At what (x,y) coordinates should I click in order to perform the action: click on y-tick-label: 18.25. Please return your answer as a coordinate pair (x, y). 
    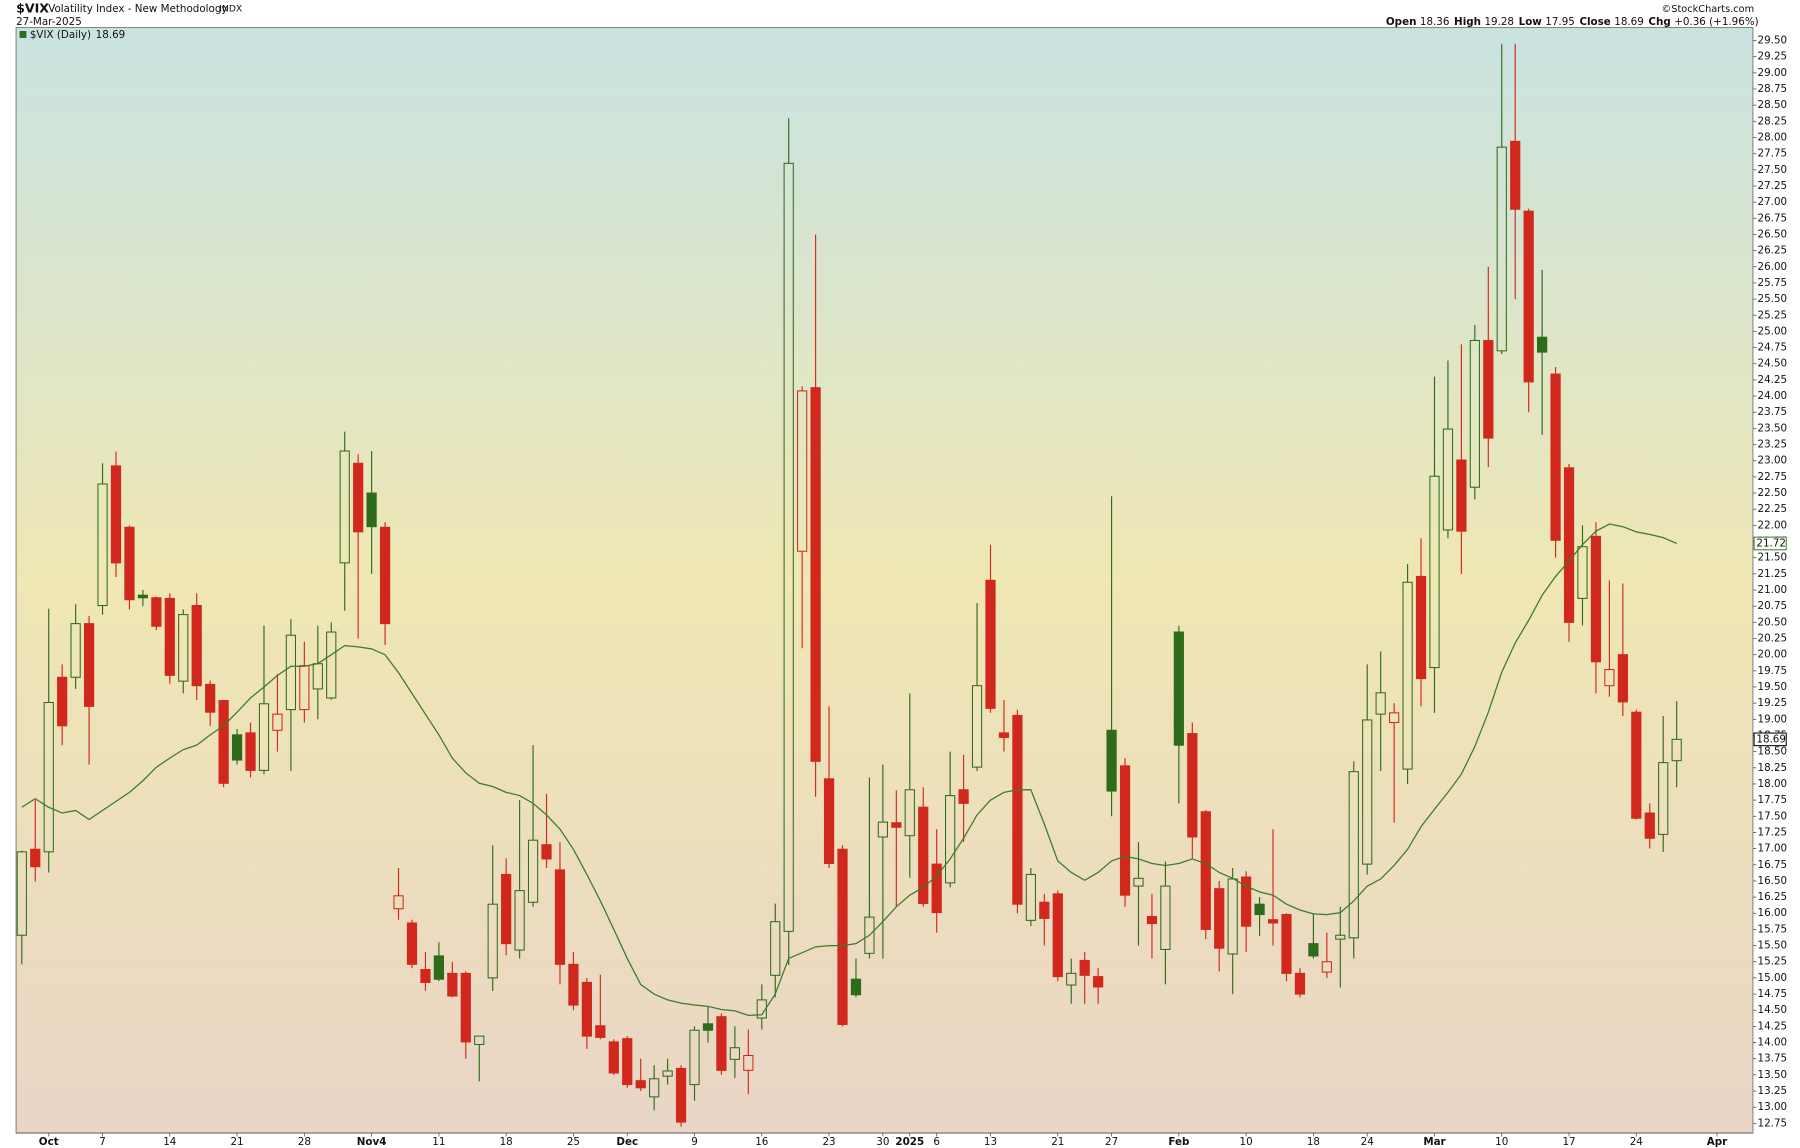
    Looking at the image, I should click on (1773, 768).